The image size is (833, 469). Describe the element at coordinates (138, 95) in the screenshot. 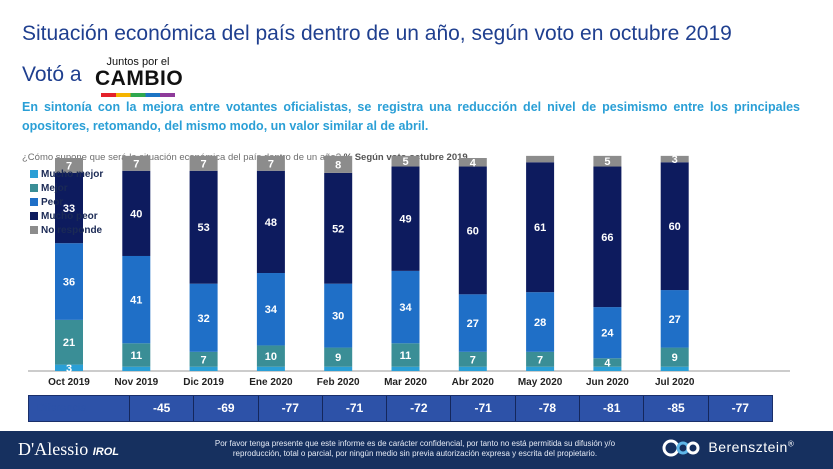

I see `logo-color-bar` at that location.